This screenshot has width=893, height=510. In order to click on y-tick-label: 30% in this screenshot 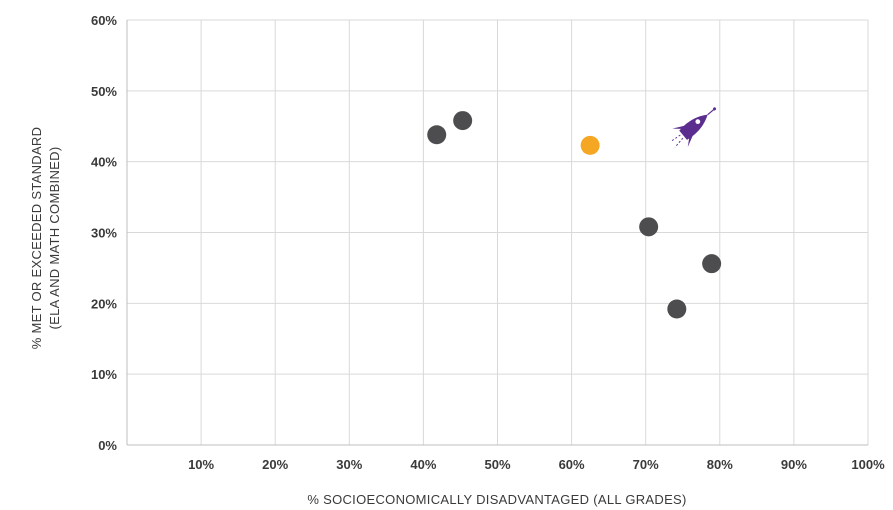, I will do `click(104, 233)`.